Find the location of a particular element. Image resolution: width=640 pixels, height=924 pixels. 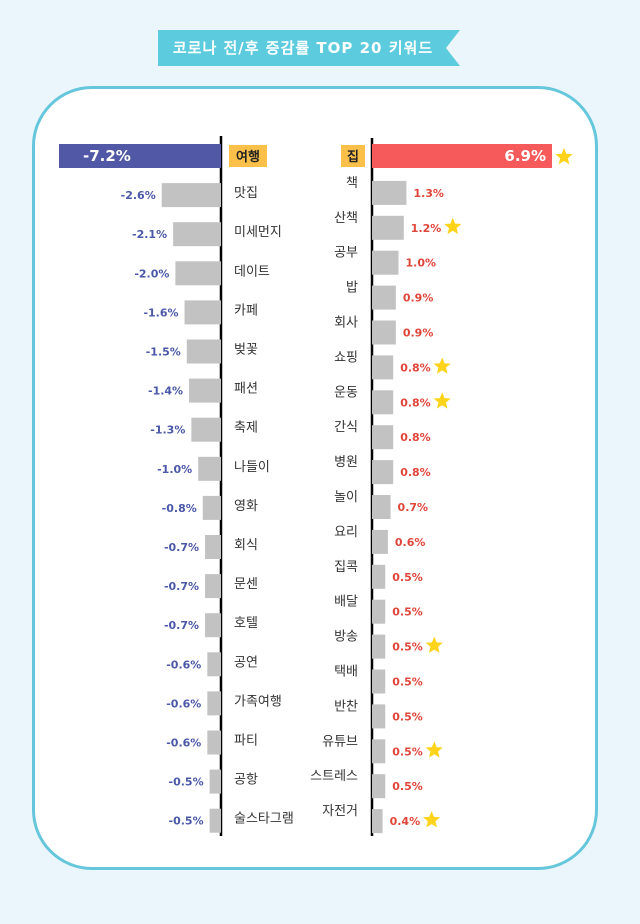

value-label-decrease: -2.0% is located at coordinates (151, 273).